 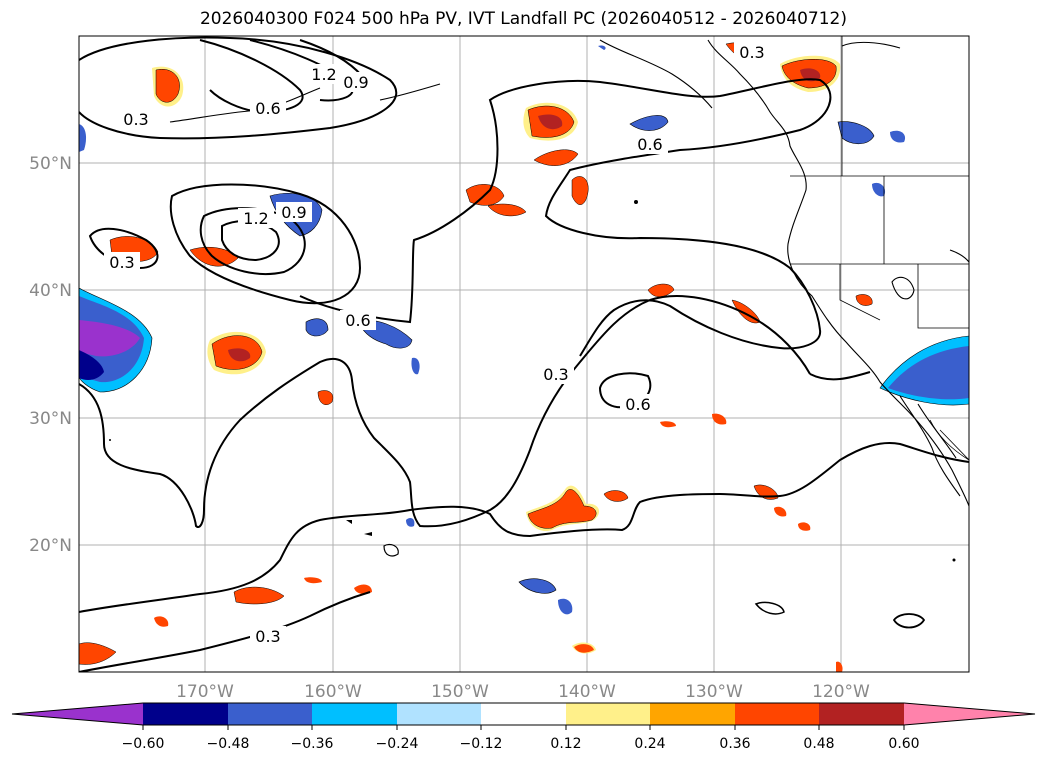 I want to click on colorbar-ticks, so click(x=523, y=727).